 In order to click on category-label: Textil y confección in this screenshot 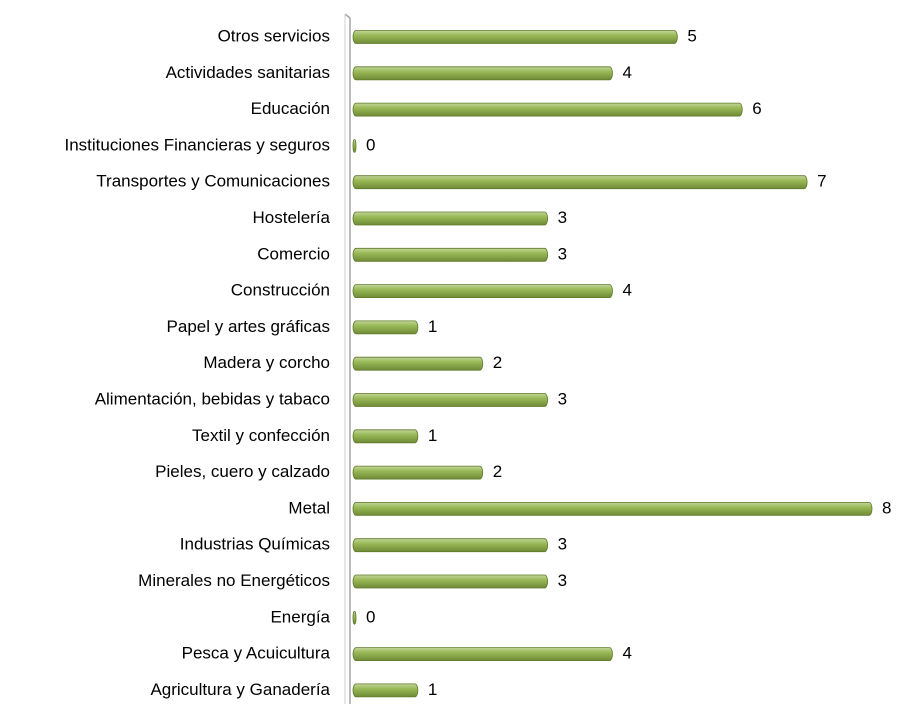, I will do `click(261, 435)`.